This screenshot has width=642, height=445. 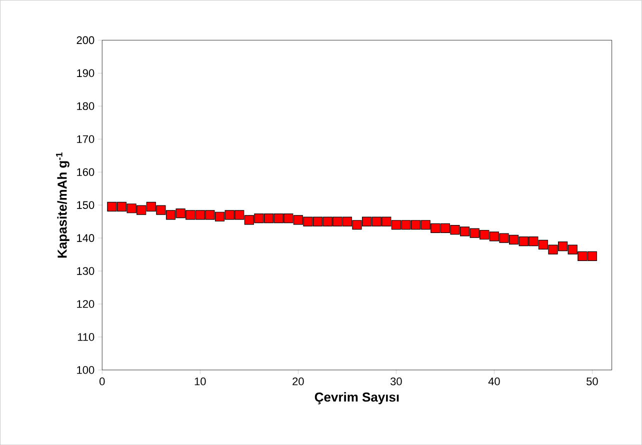 I want to click on x-axis-title: Çevrim Sayısı, so click(x=356, y=398).